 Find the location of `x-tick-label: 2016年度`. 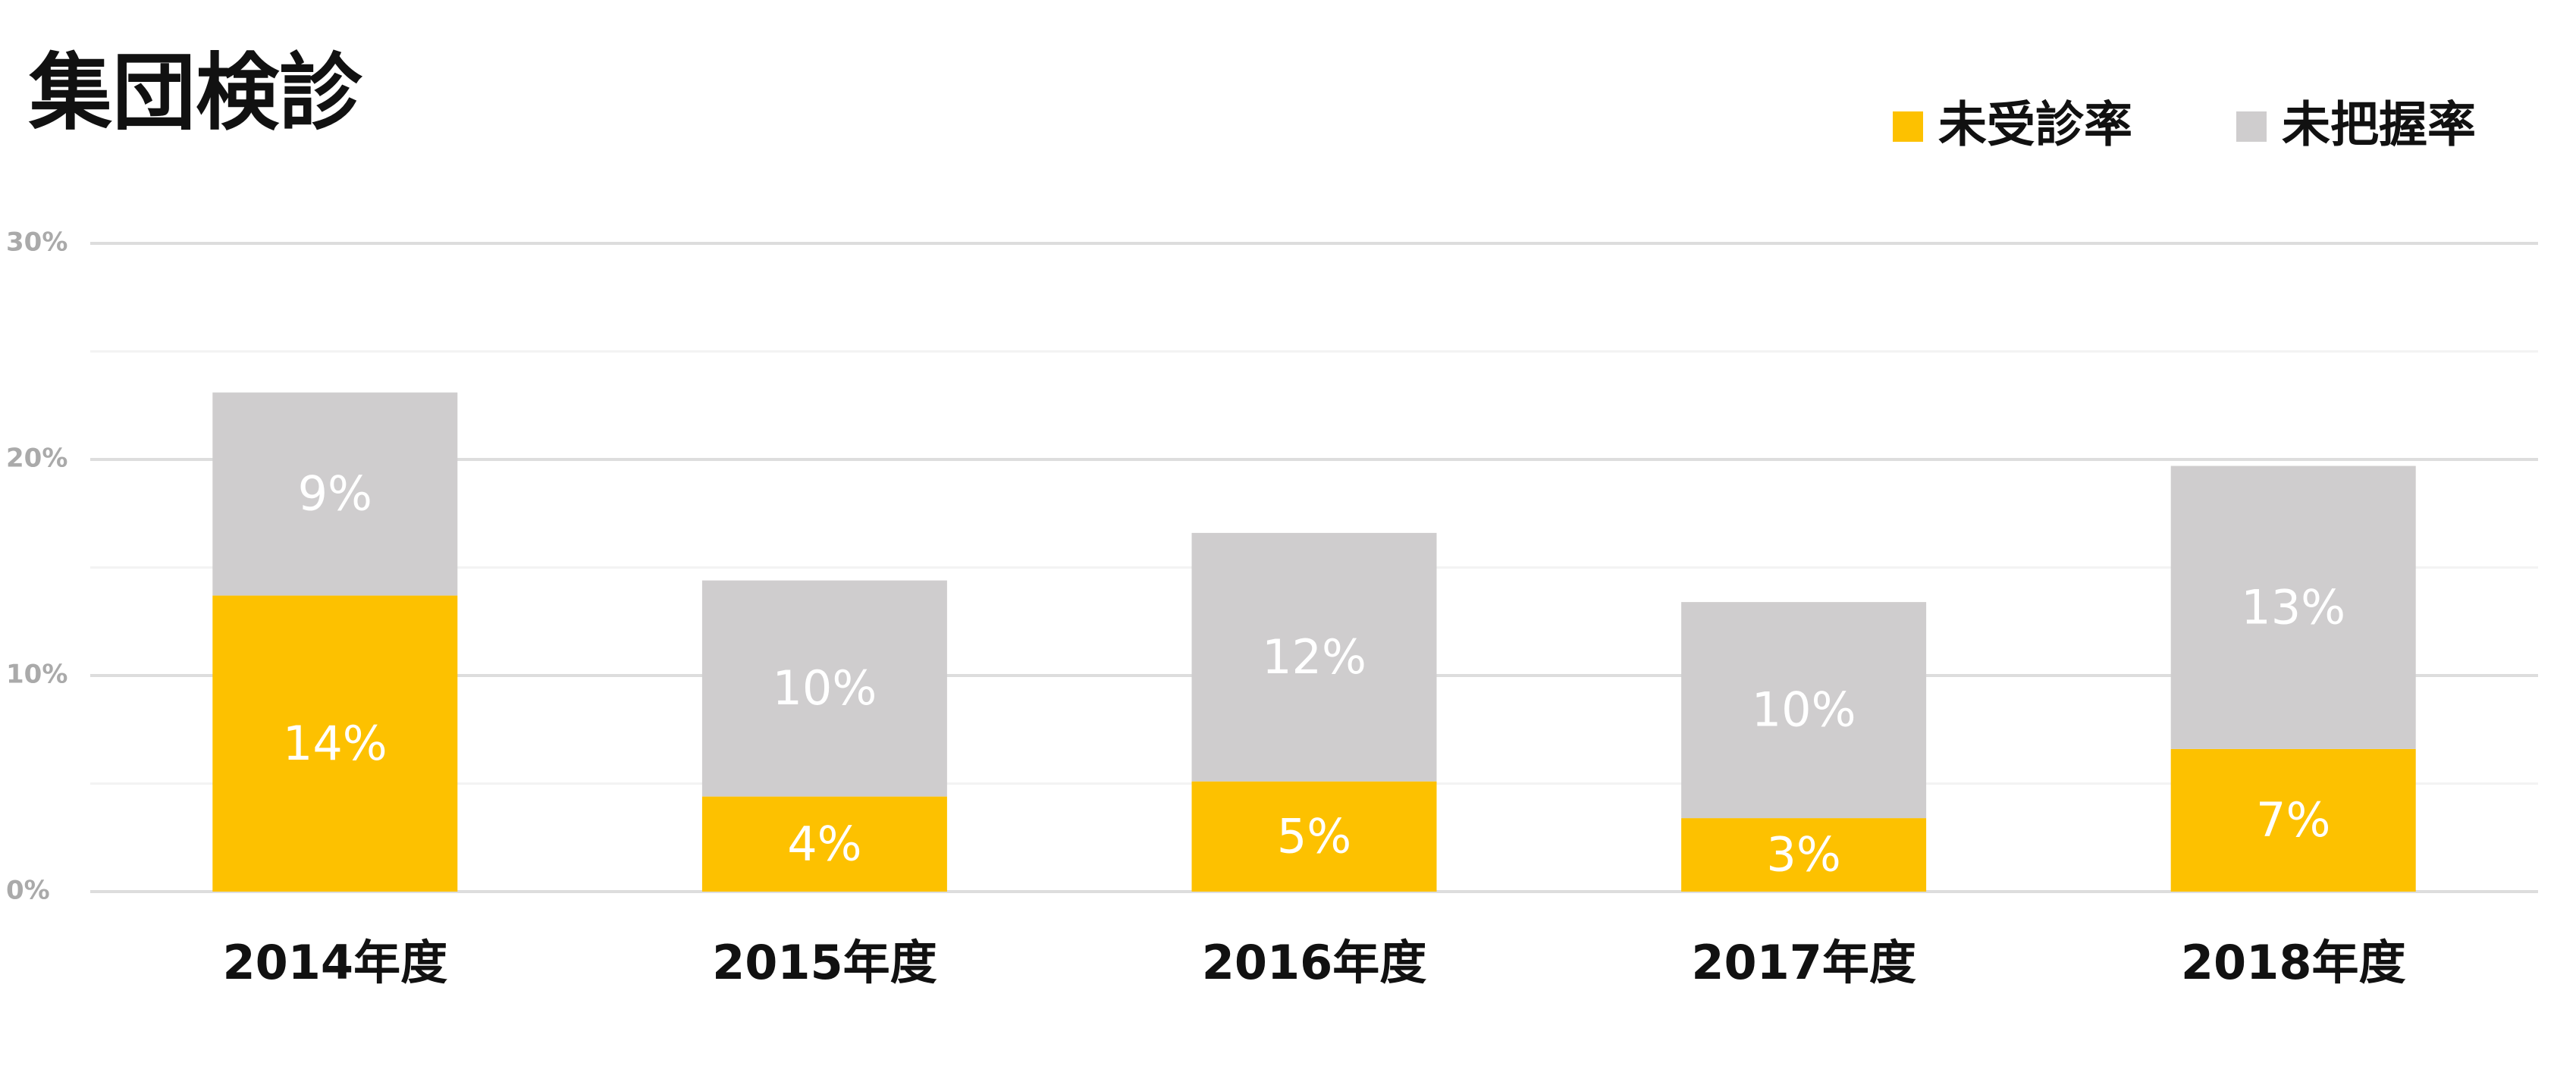

x-tick-label: 2016年度 is located at coordinates (1314, 963).